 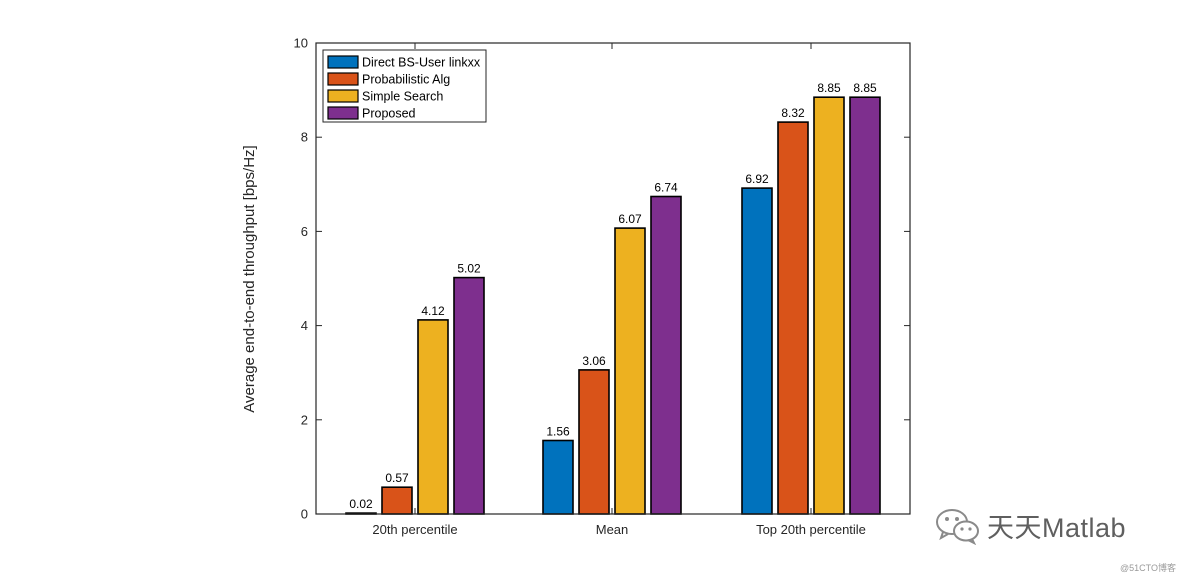 I want to click on data-label: 1.56, so click(x=558, y=432).